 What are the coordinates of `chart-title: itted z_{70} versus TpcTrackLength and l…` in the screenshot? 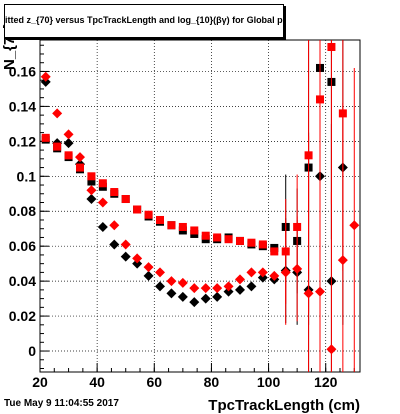 It's located at (145, 20).